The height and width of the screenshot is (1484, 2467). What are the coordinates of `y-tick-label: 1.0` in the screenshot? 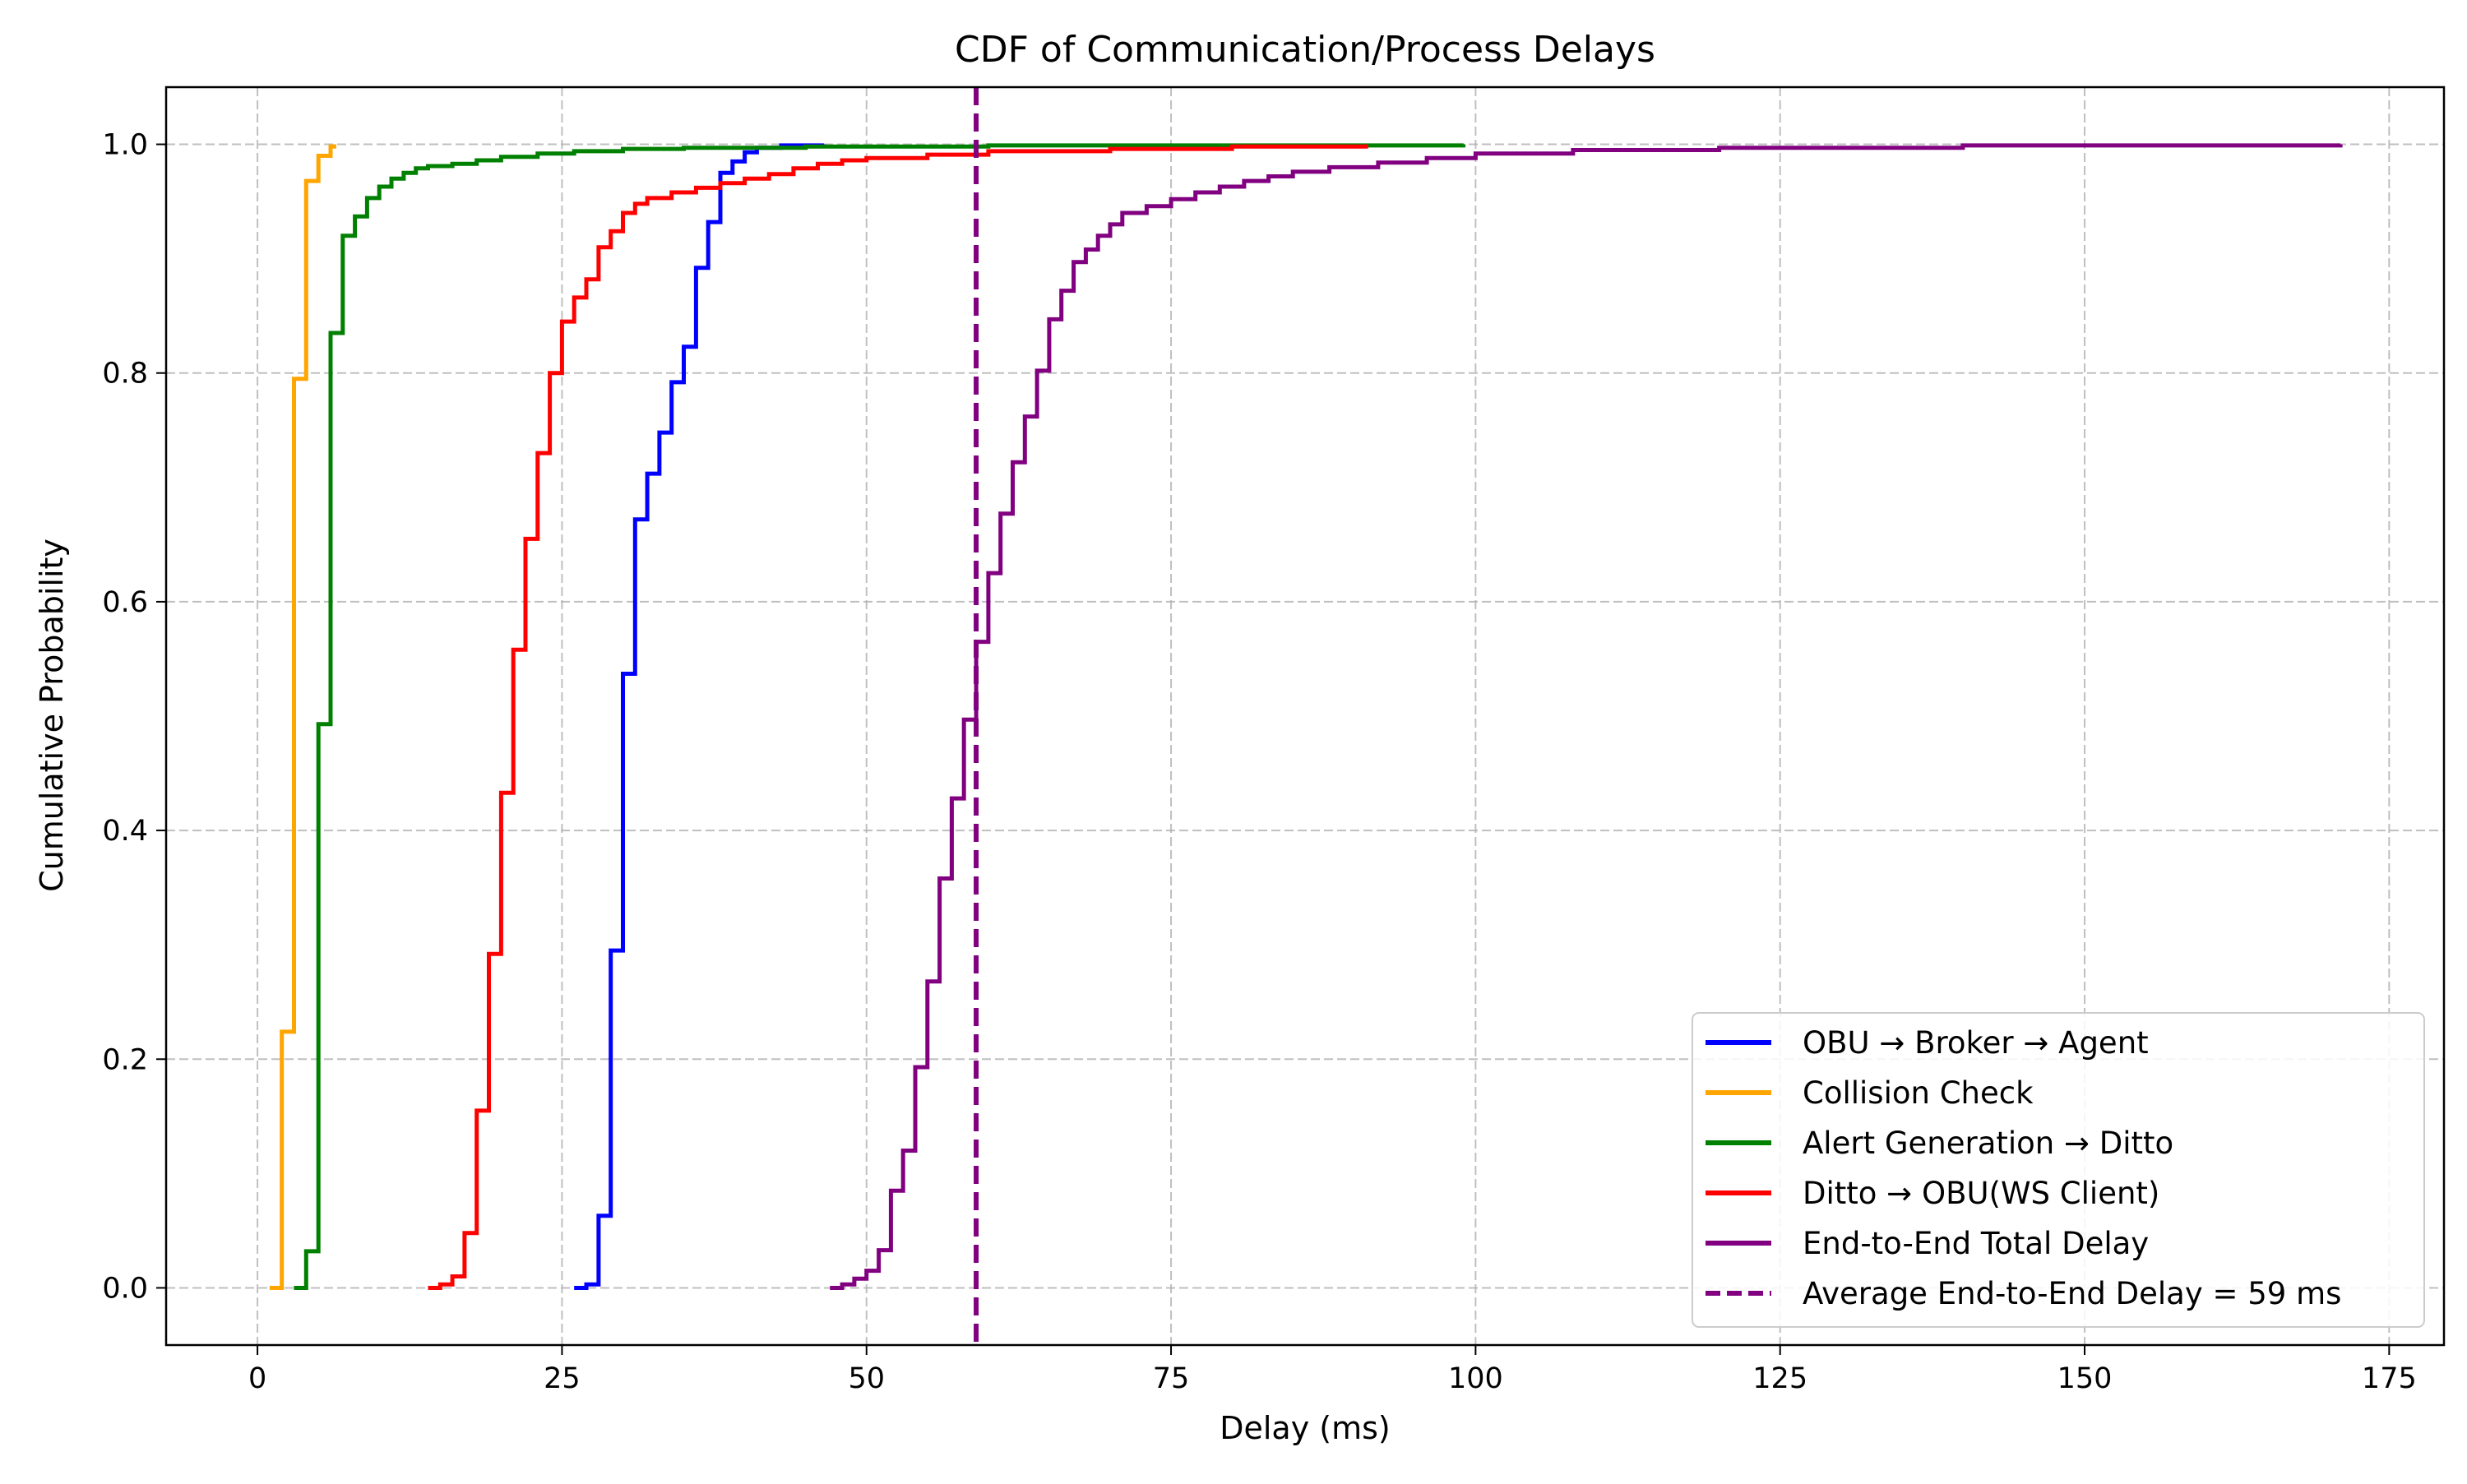 It's located at (125, 145).